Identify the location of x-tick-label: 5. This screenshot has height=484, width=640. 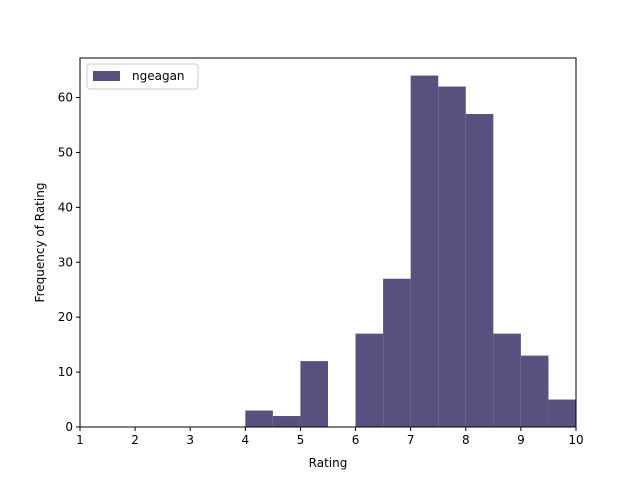
(301, 440).